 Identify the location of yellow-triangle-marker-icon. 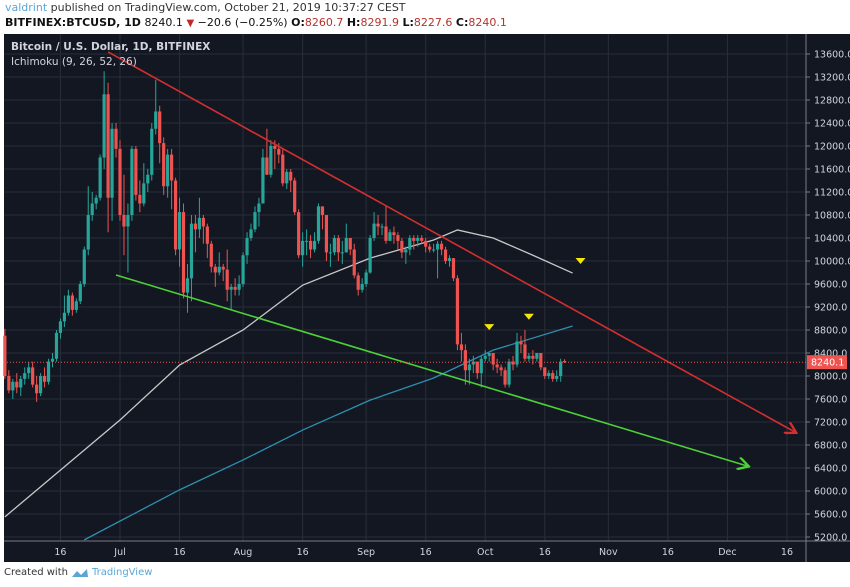
(489, 327).